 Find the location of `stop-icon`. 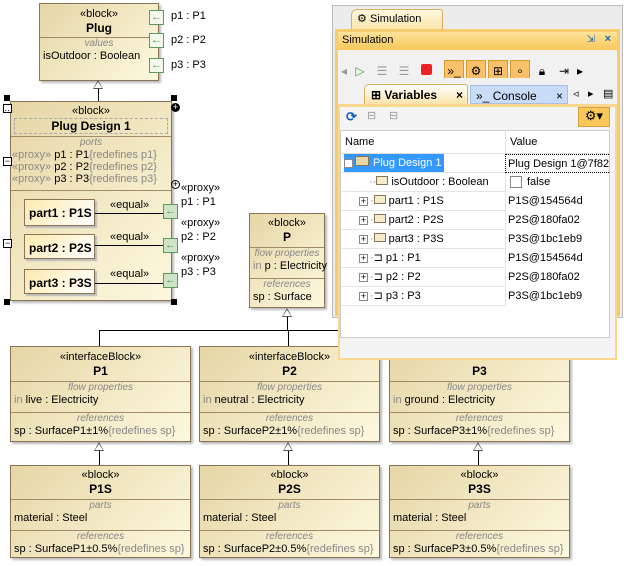

stop-icon is located at coordinates (426, 69).